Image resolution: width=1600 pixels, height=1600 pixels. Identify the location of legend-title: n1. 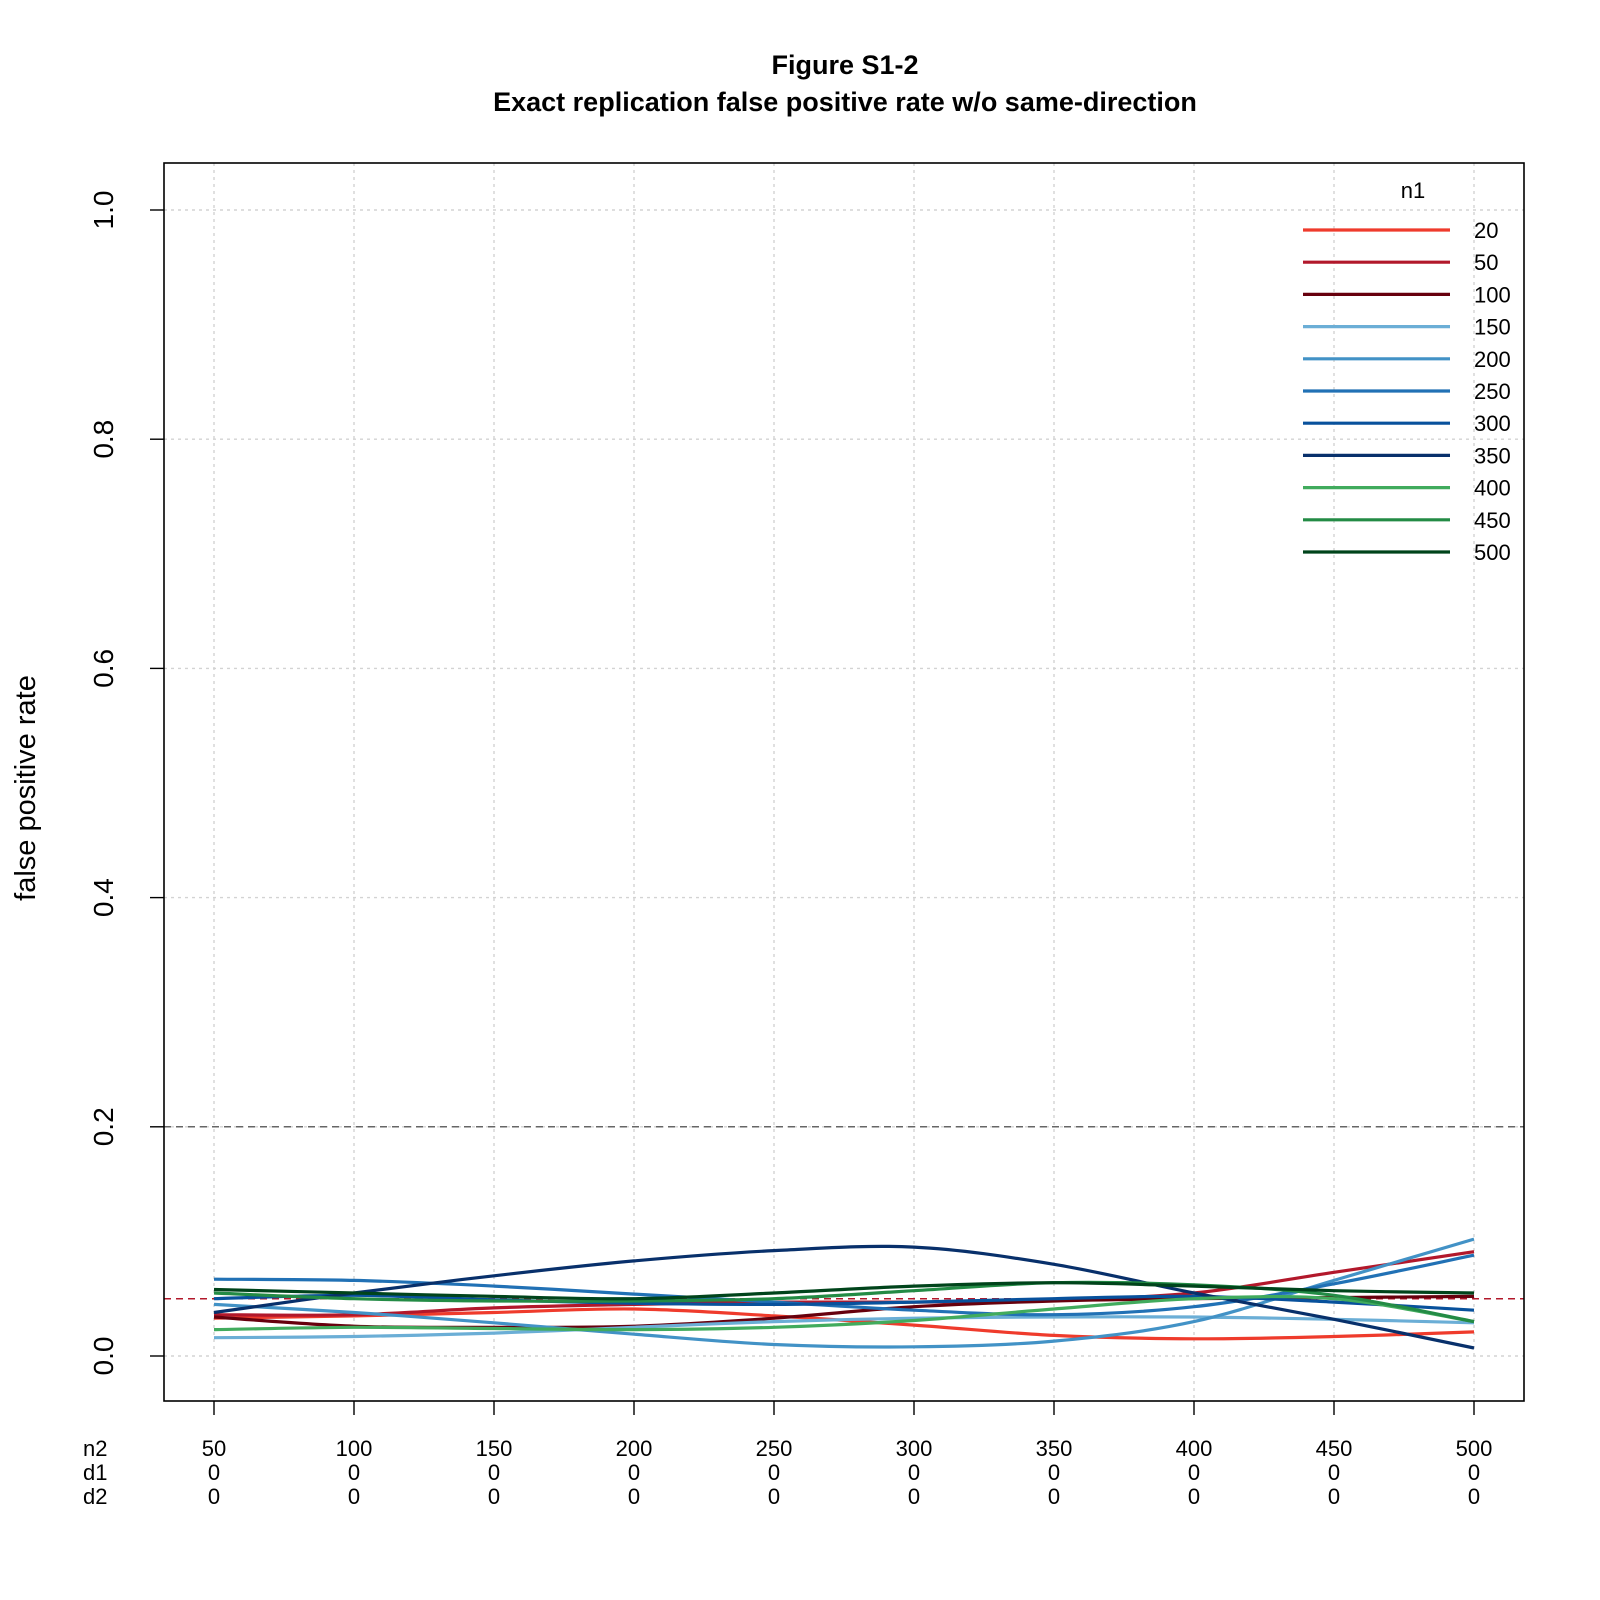
(1413, 190).